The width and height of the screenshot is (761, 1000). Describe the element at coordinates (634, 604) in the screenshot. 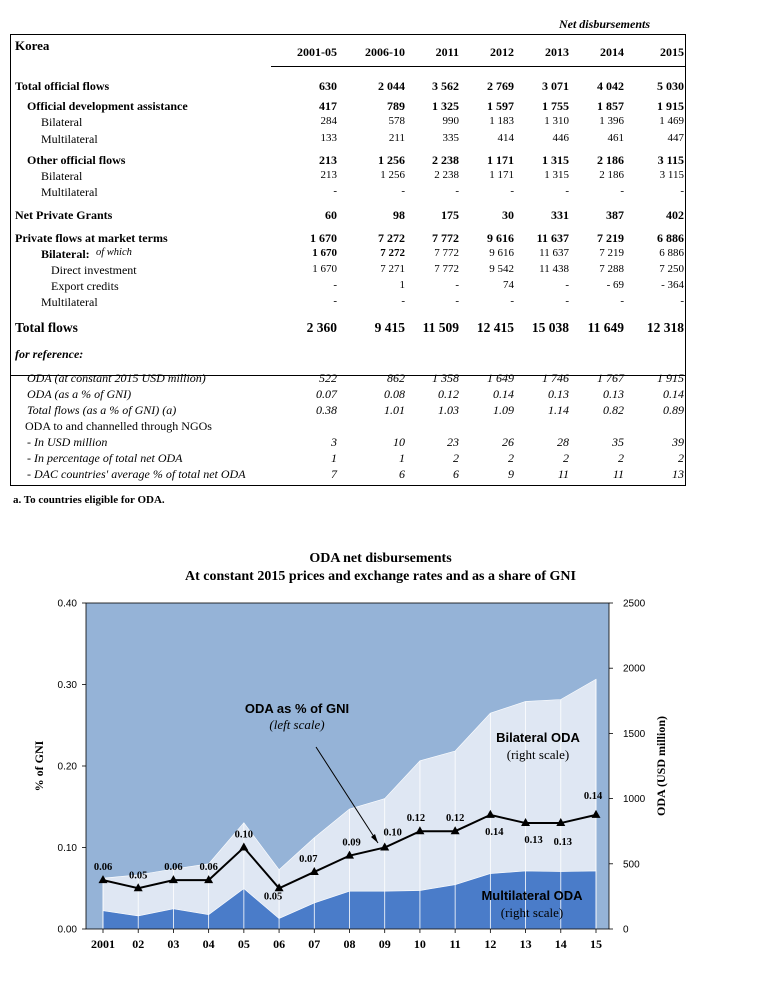

I see `right-tick-label: 2500` at that location.